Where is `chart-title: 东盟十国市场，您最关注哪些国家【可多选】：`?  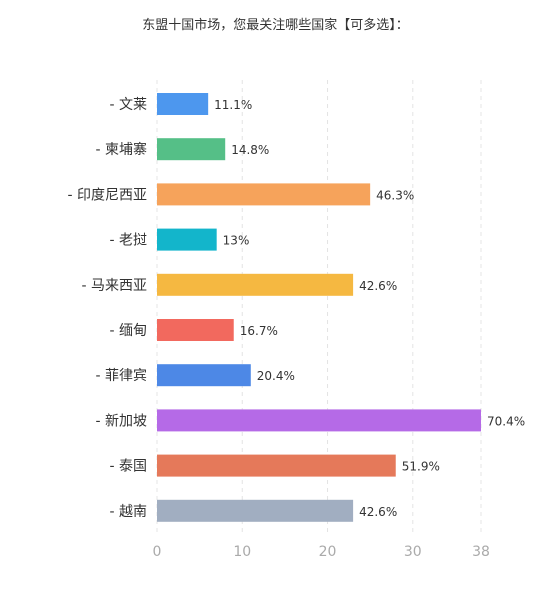 chart-title: 东盟十国市场，您最关注哪些国家【可多选】： is located at coordinates (275, 25).